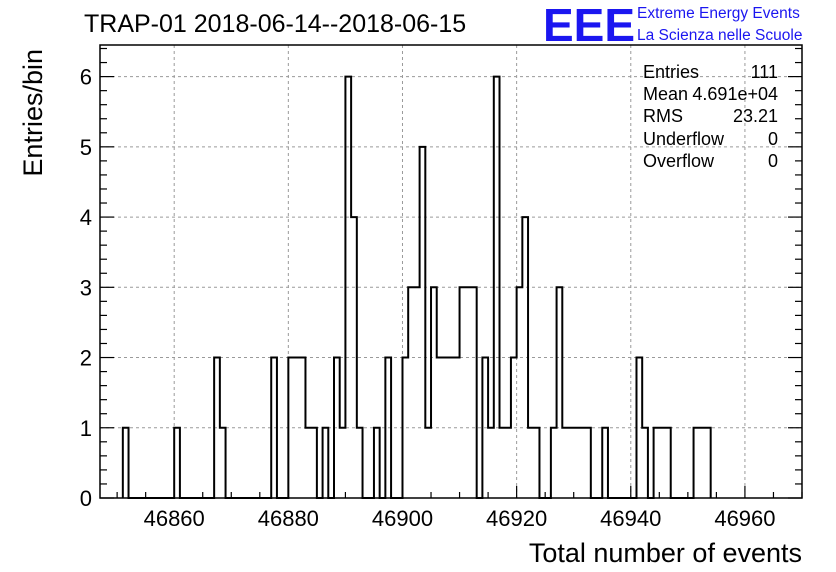  Describe the element at coordinates (174, 518) in the screenshot. I see `x-tick-label: 46860` at that location.